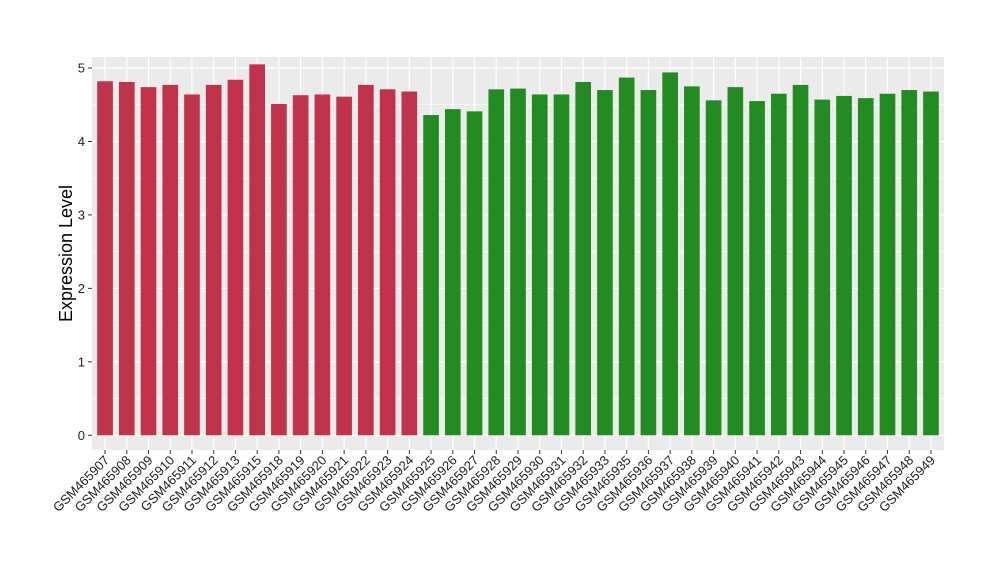 Image resolution: width=1000 pixels, height=580 pixels. Describe the element at coordinates (496, 262) in the screenshot. I see `bar-GSM465928` at that location.